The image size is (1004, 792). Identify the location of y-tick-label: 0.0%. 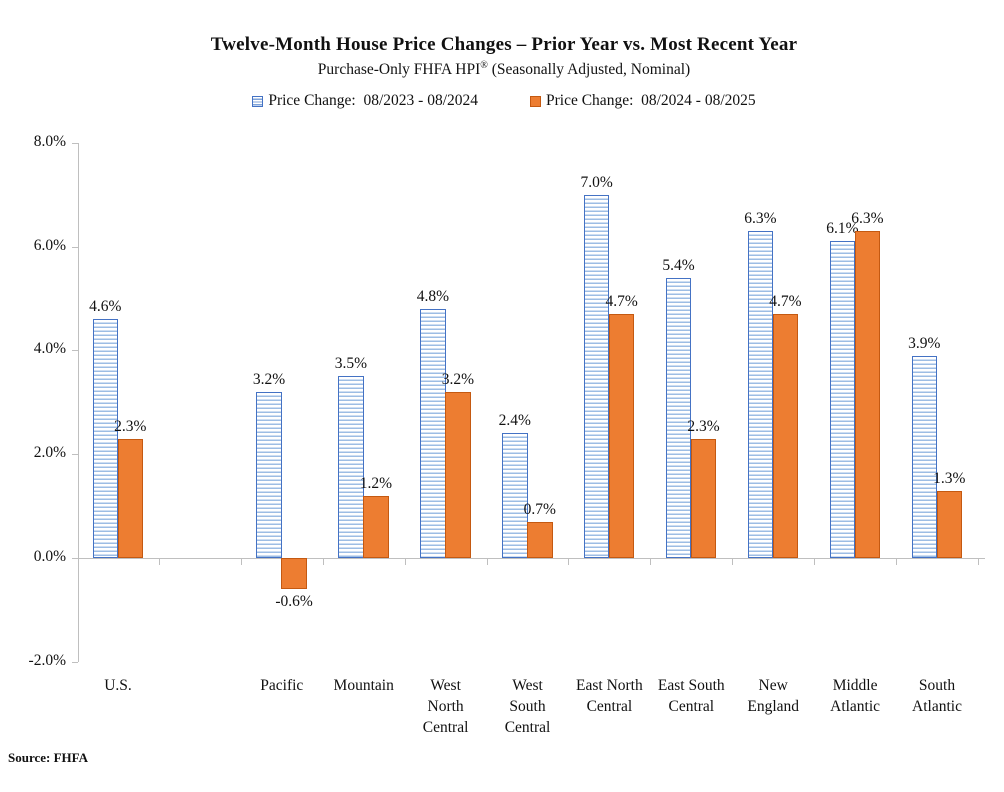
(49, 556).